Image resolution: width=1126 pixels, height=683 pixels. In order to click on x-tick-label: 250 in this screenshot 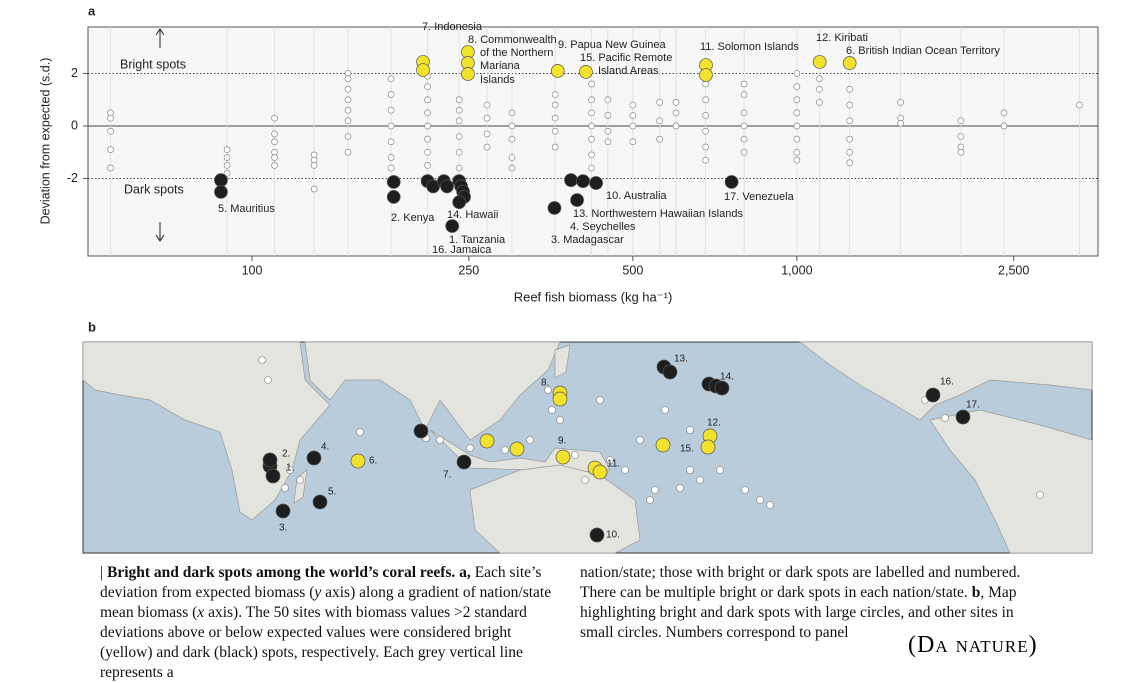, I will do `click(468, 270)`.